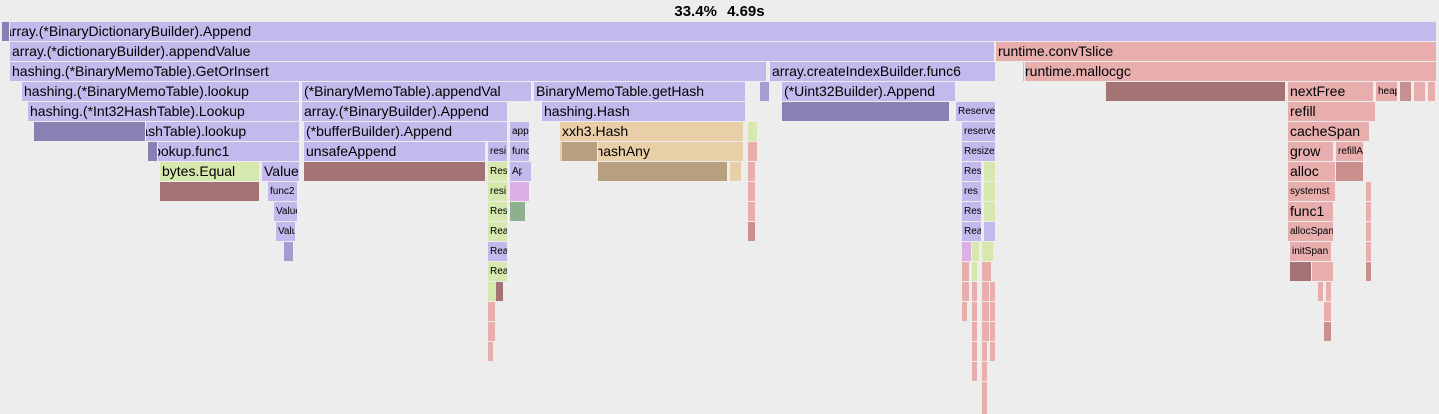 This screenshot has height=414, width=1439. What do you see at coordinates (883, 71) in the screenshot?
I see `frame-createindexbuilder-func6: array.createIndexBuilder.func6` at bounding box center [883, 71].